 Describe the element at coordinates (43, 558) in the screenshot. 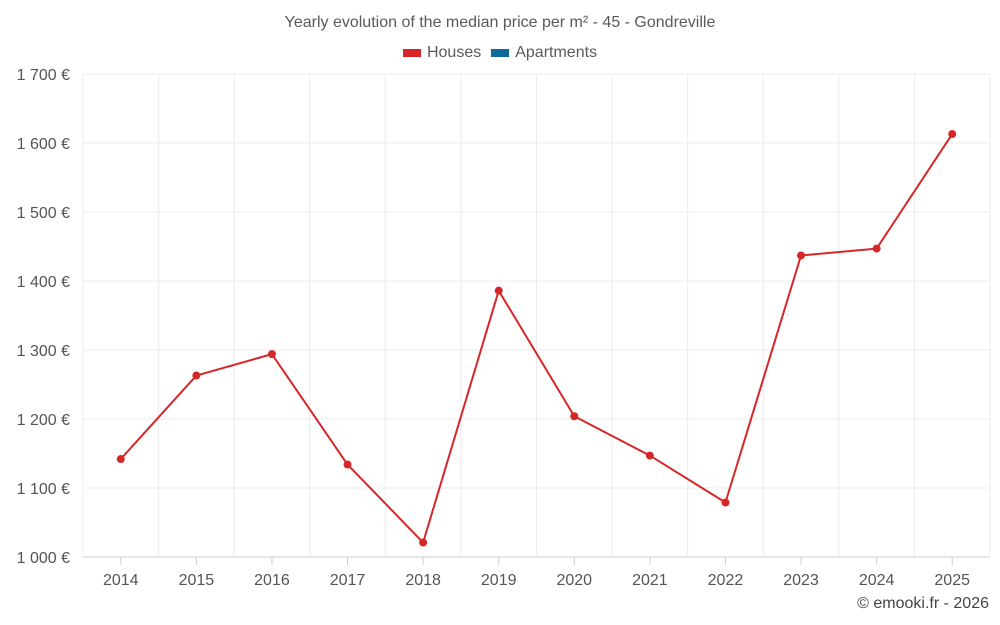

I see `y-tick-label: 1 000 €` at that location.